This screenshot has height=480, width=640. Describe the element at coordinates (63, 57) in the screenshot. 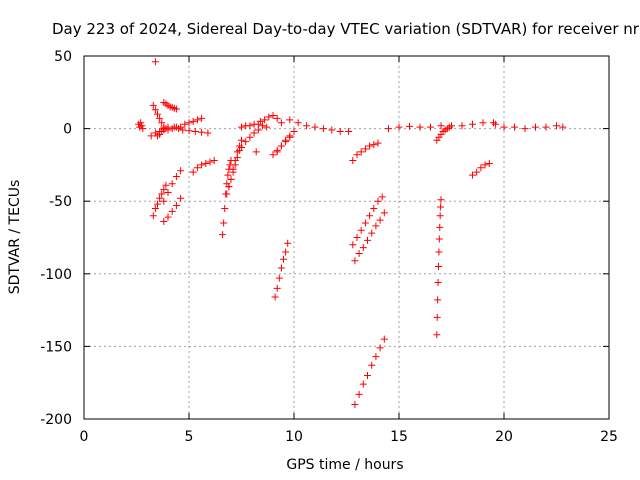

I see `y-tick-label: 50` at that location.